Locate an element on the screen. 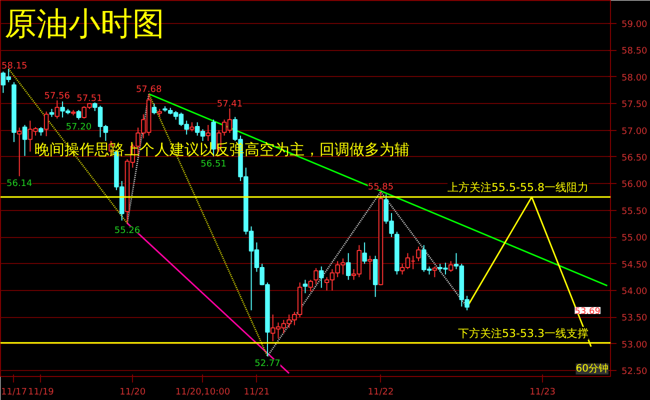 This screenshot has height=400, width=650. y-tick-label: 54.00 is located at coordinates (635, 292).